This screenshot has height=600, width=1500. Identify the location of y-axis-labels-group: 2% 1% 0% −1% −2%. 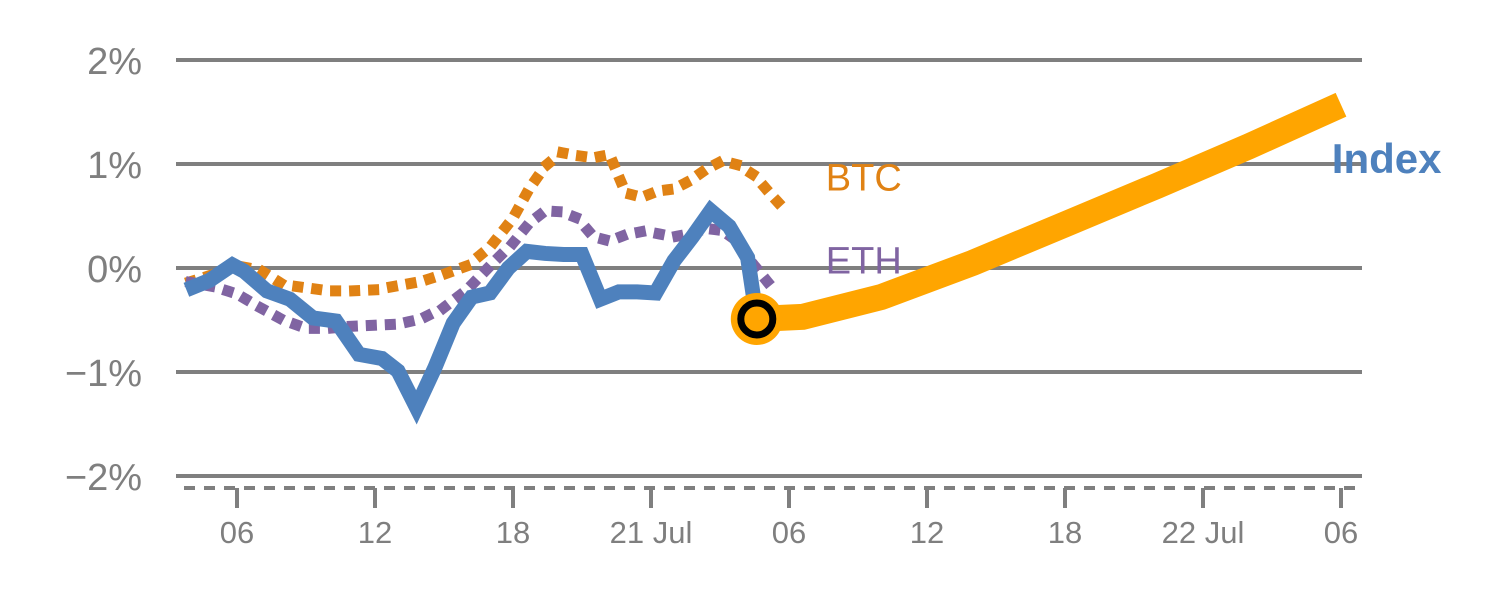
(103, 270).